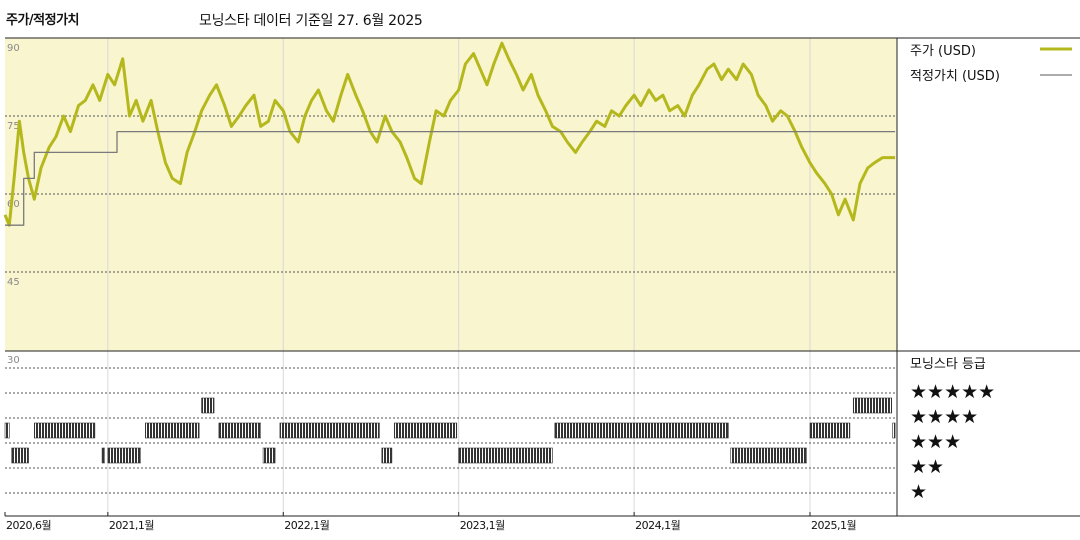 This screenshot has width=1080, height=540. Describe the element at coordinates (482, 525) in the screenshot. I see `x-tick-label: 2023,1월` at that location.